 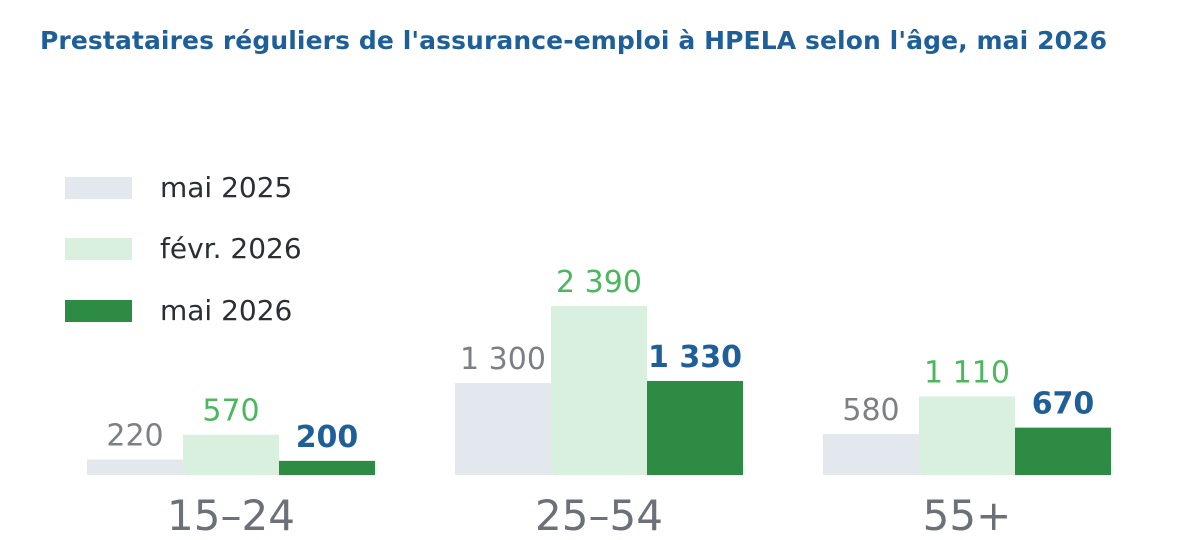 I want to click on legend-label: févr. 2026, so click(x=231, y=248).